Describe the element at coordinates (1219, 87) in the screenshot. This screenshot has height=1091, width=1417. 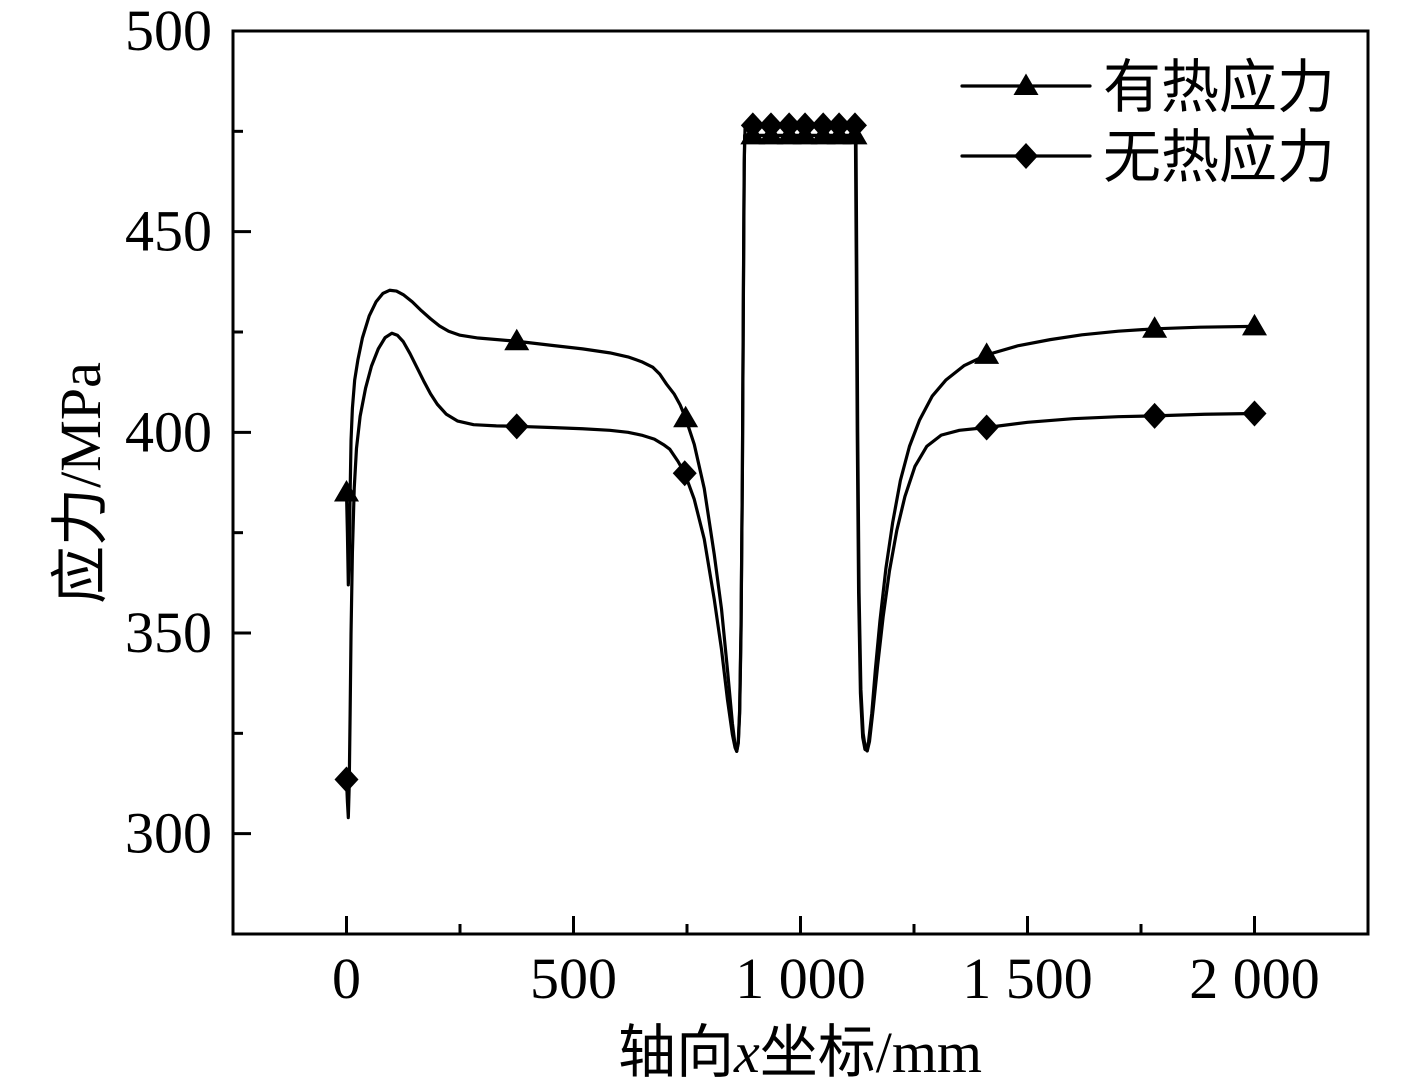
I see `legend-label: 有热应力` at that location.